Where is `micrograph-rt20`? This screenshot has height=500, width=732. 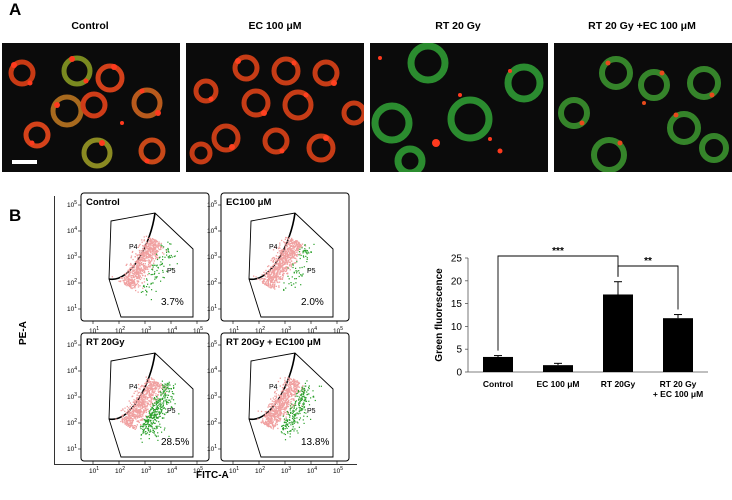 micrograph-rt20 is located at coordinates (459, 107).